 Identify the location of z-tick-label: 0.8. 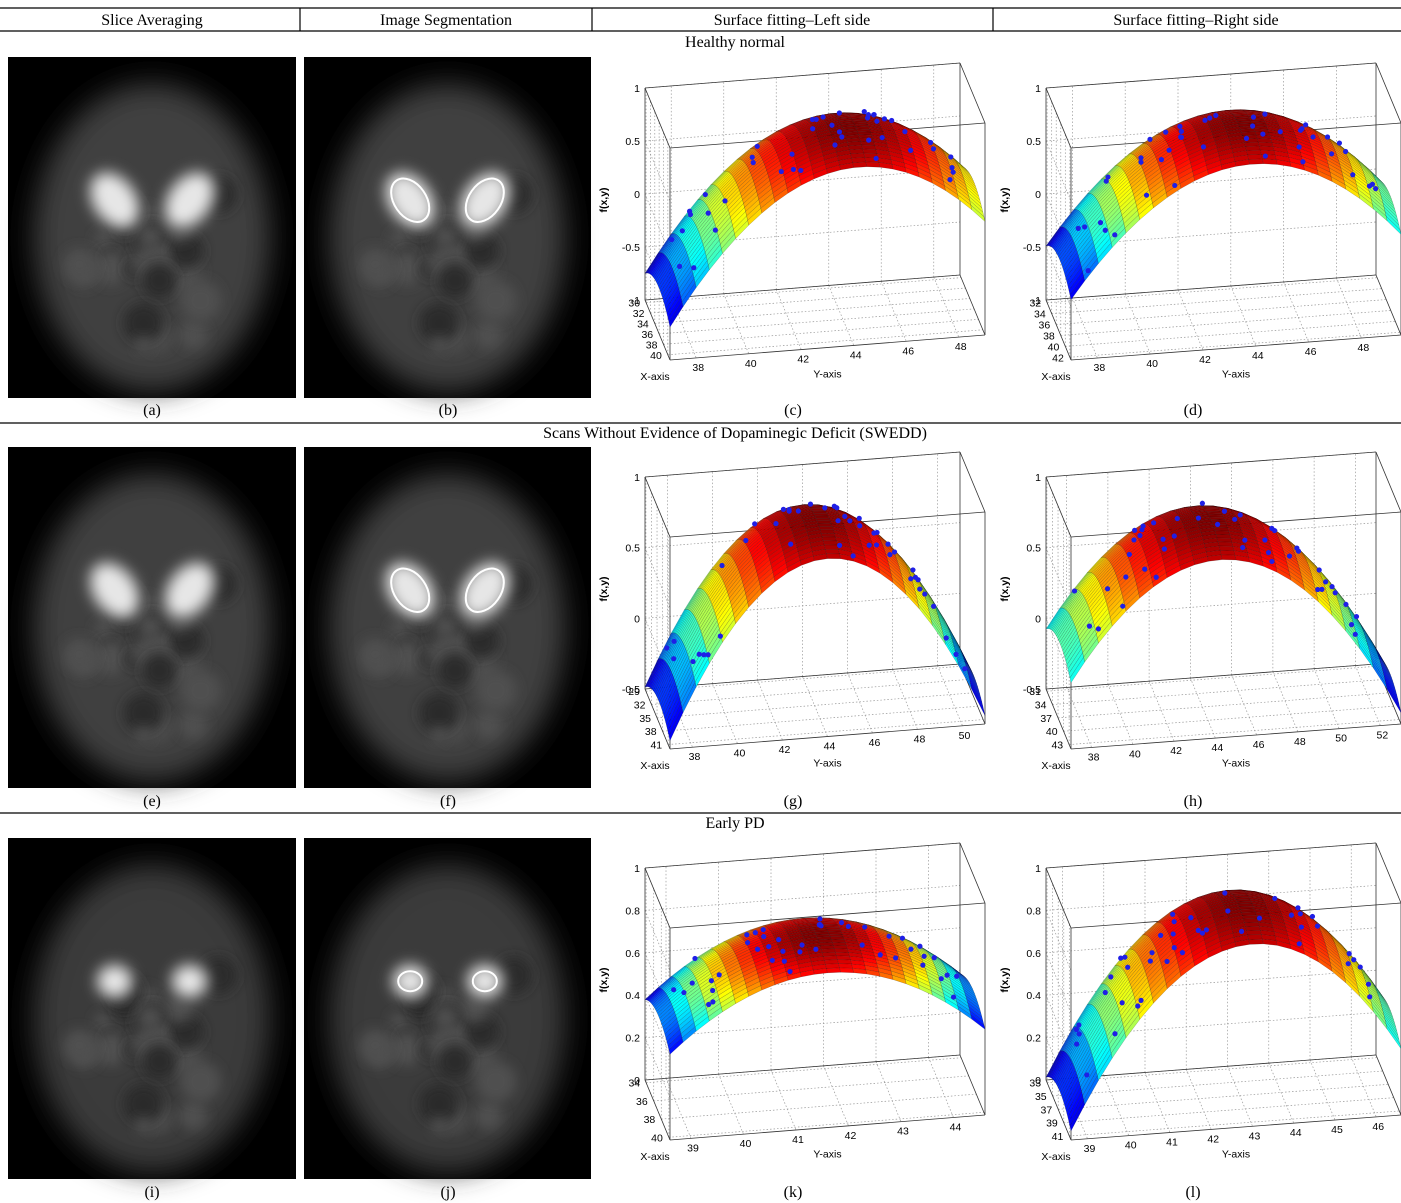
(1033, 911).